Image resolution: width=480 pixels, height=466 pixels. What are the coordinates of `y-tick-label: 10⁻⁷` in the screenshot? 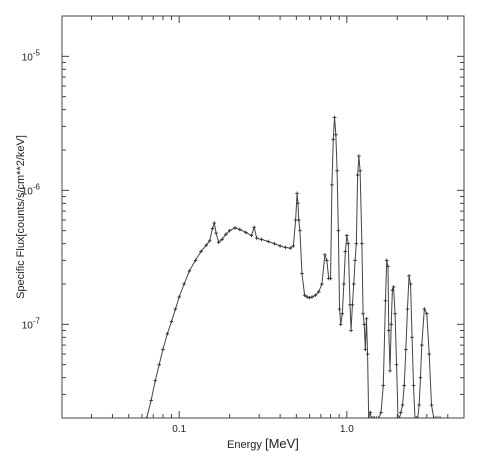 It's located at (31, 323).